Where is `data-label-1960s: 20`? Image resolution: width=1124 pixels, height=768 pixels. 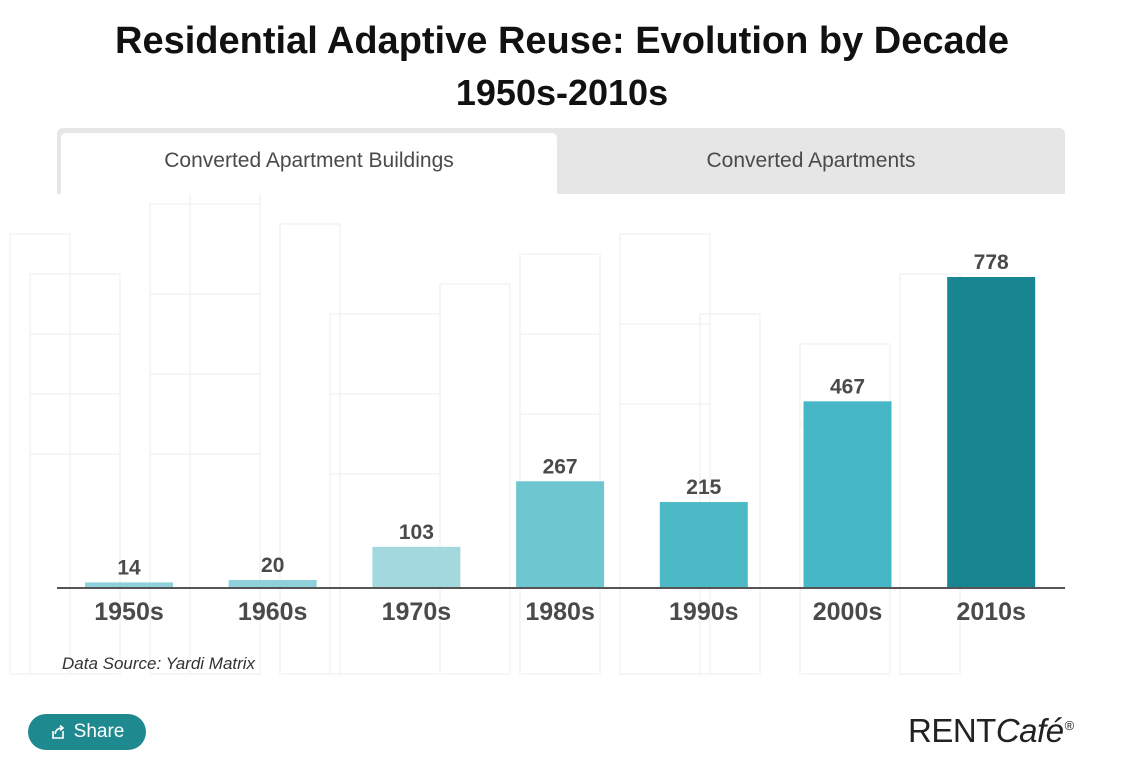 data-label-1960s: 20 is located at coordinates (272, 565).